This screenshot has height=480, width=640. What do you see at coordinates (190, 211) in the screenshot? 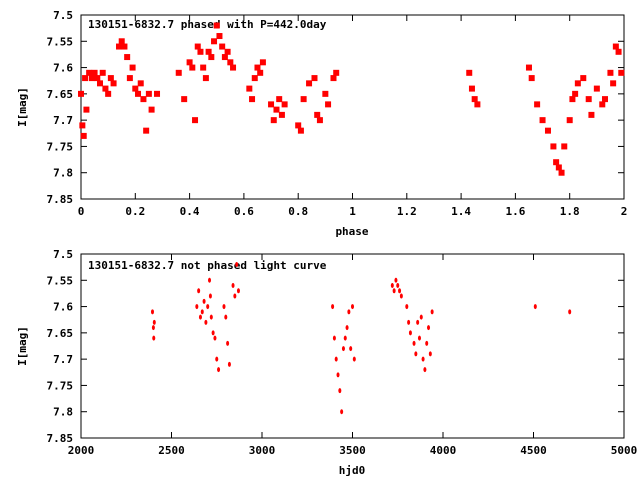
I see `x-tick-label: 0.4` at bounding box center [190, 211].